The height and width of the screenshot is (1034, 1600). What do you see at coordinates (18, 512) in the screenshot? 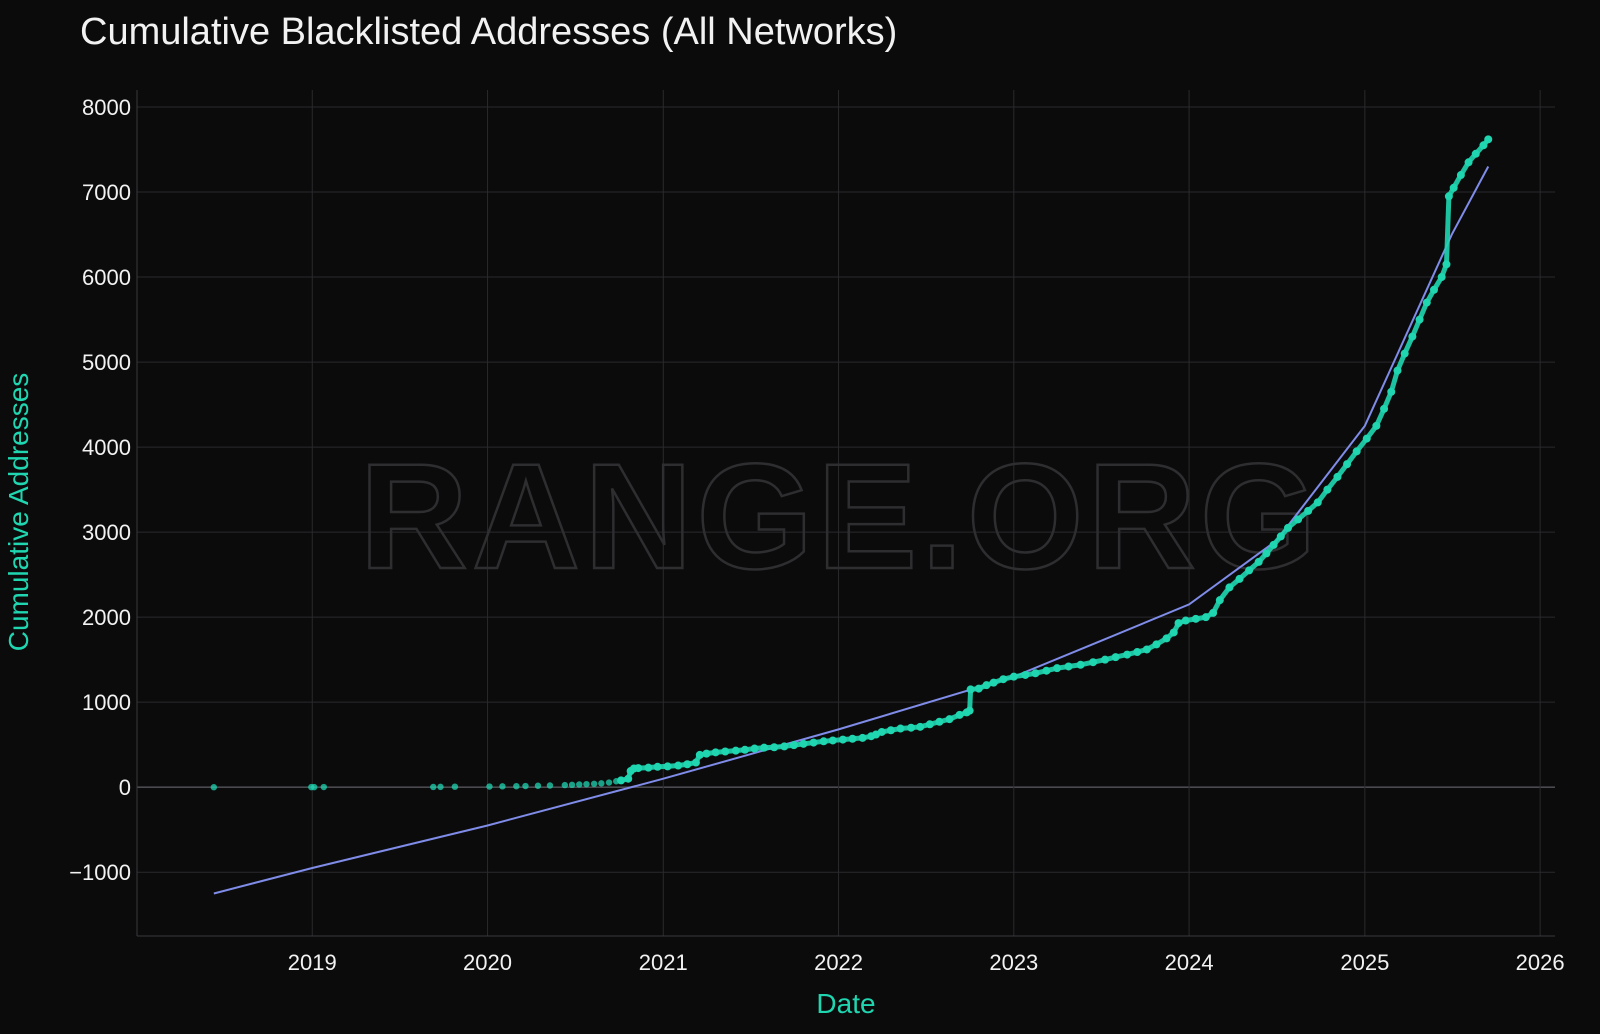
I see `y-axis-label: Cumulative Addresses` at bounding box center [18, 512].